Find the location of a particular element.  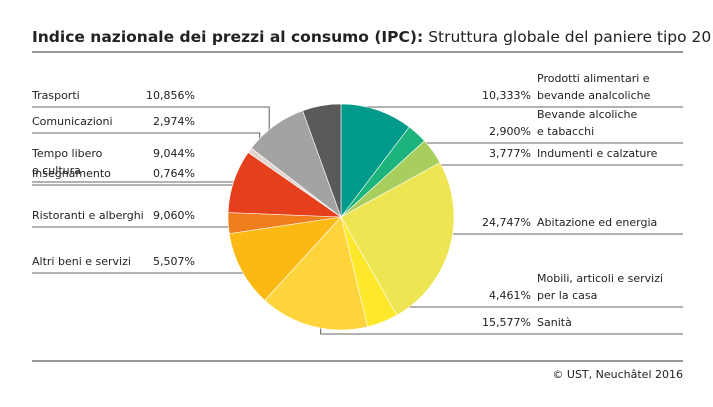

subtitle: Struttura globale del paniere tipo 2016 is located at coordinates (570, 37).